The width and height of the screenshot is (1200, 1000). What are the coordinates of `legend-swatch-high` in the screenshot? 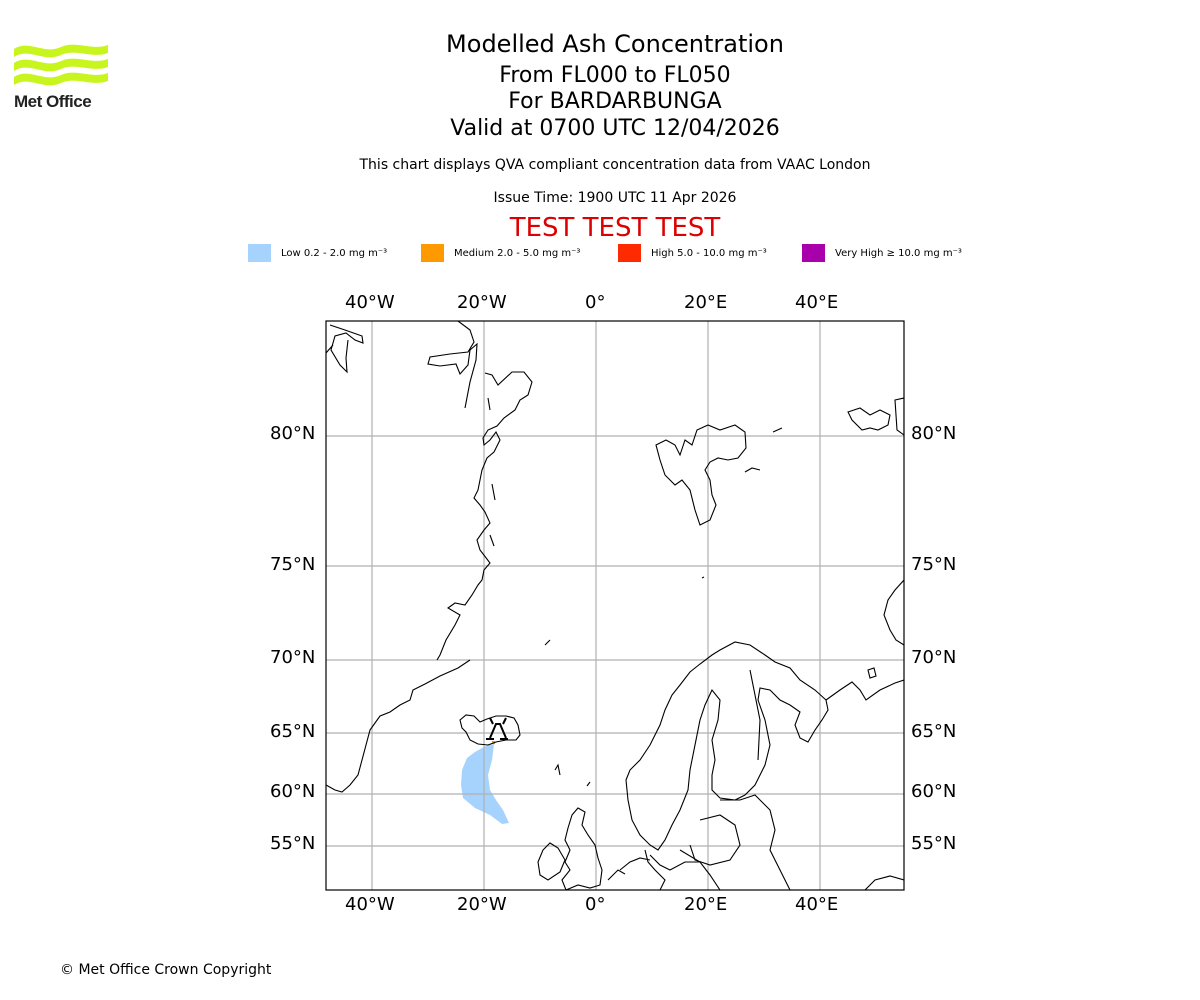 It's located at (629, 253).